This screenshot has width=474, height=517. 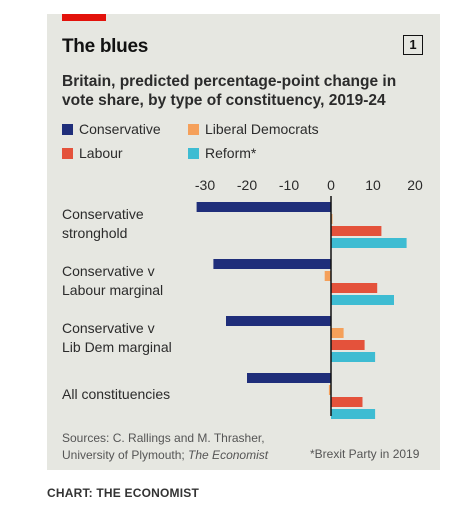 I want to click on legend-label-reform: Reform*, so click(x=231, y=153).